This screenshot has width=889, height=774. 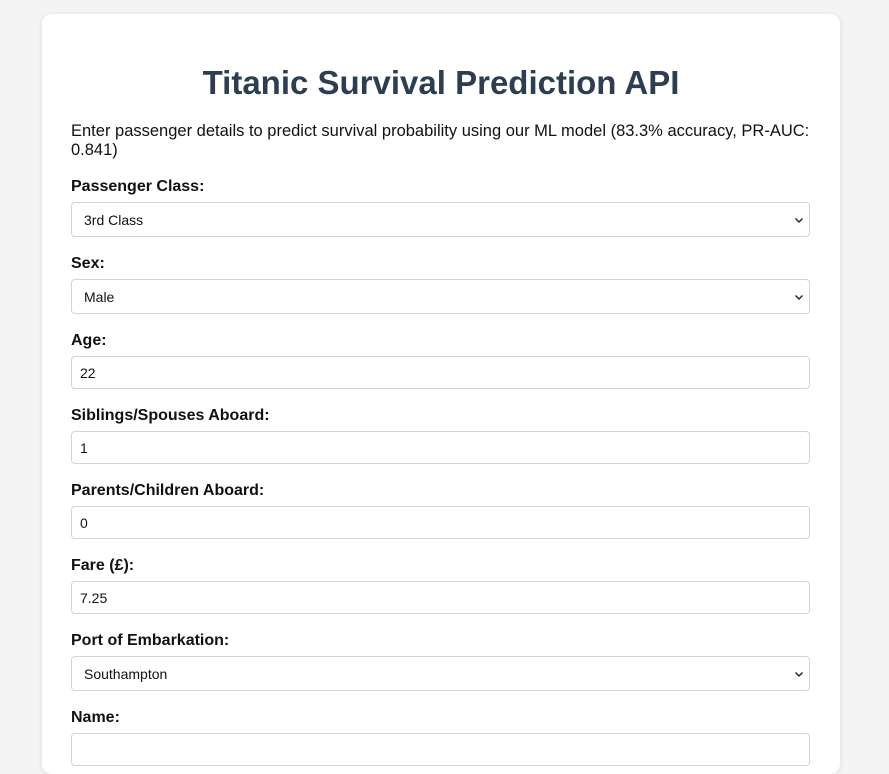 What do you see at coordinates (440, 372) in the screenshot?
I see `age-input` at bounding box center [440, 372].